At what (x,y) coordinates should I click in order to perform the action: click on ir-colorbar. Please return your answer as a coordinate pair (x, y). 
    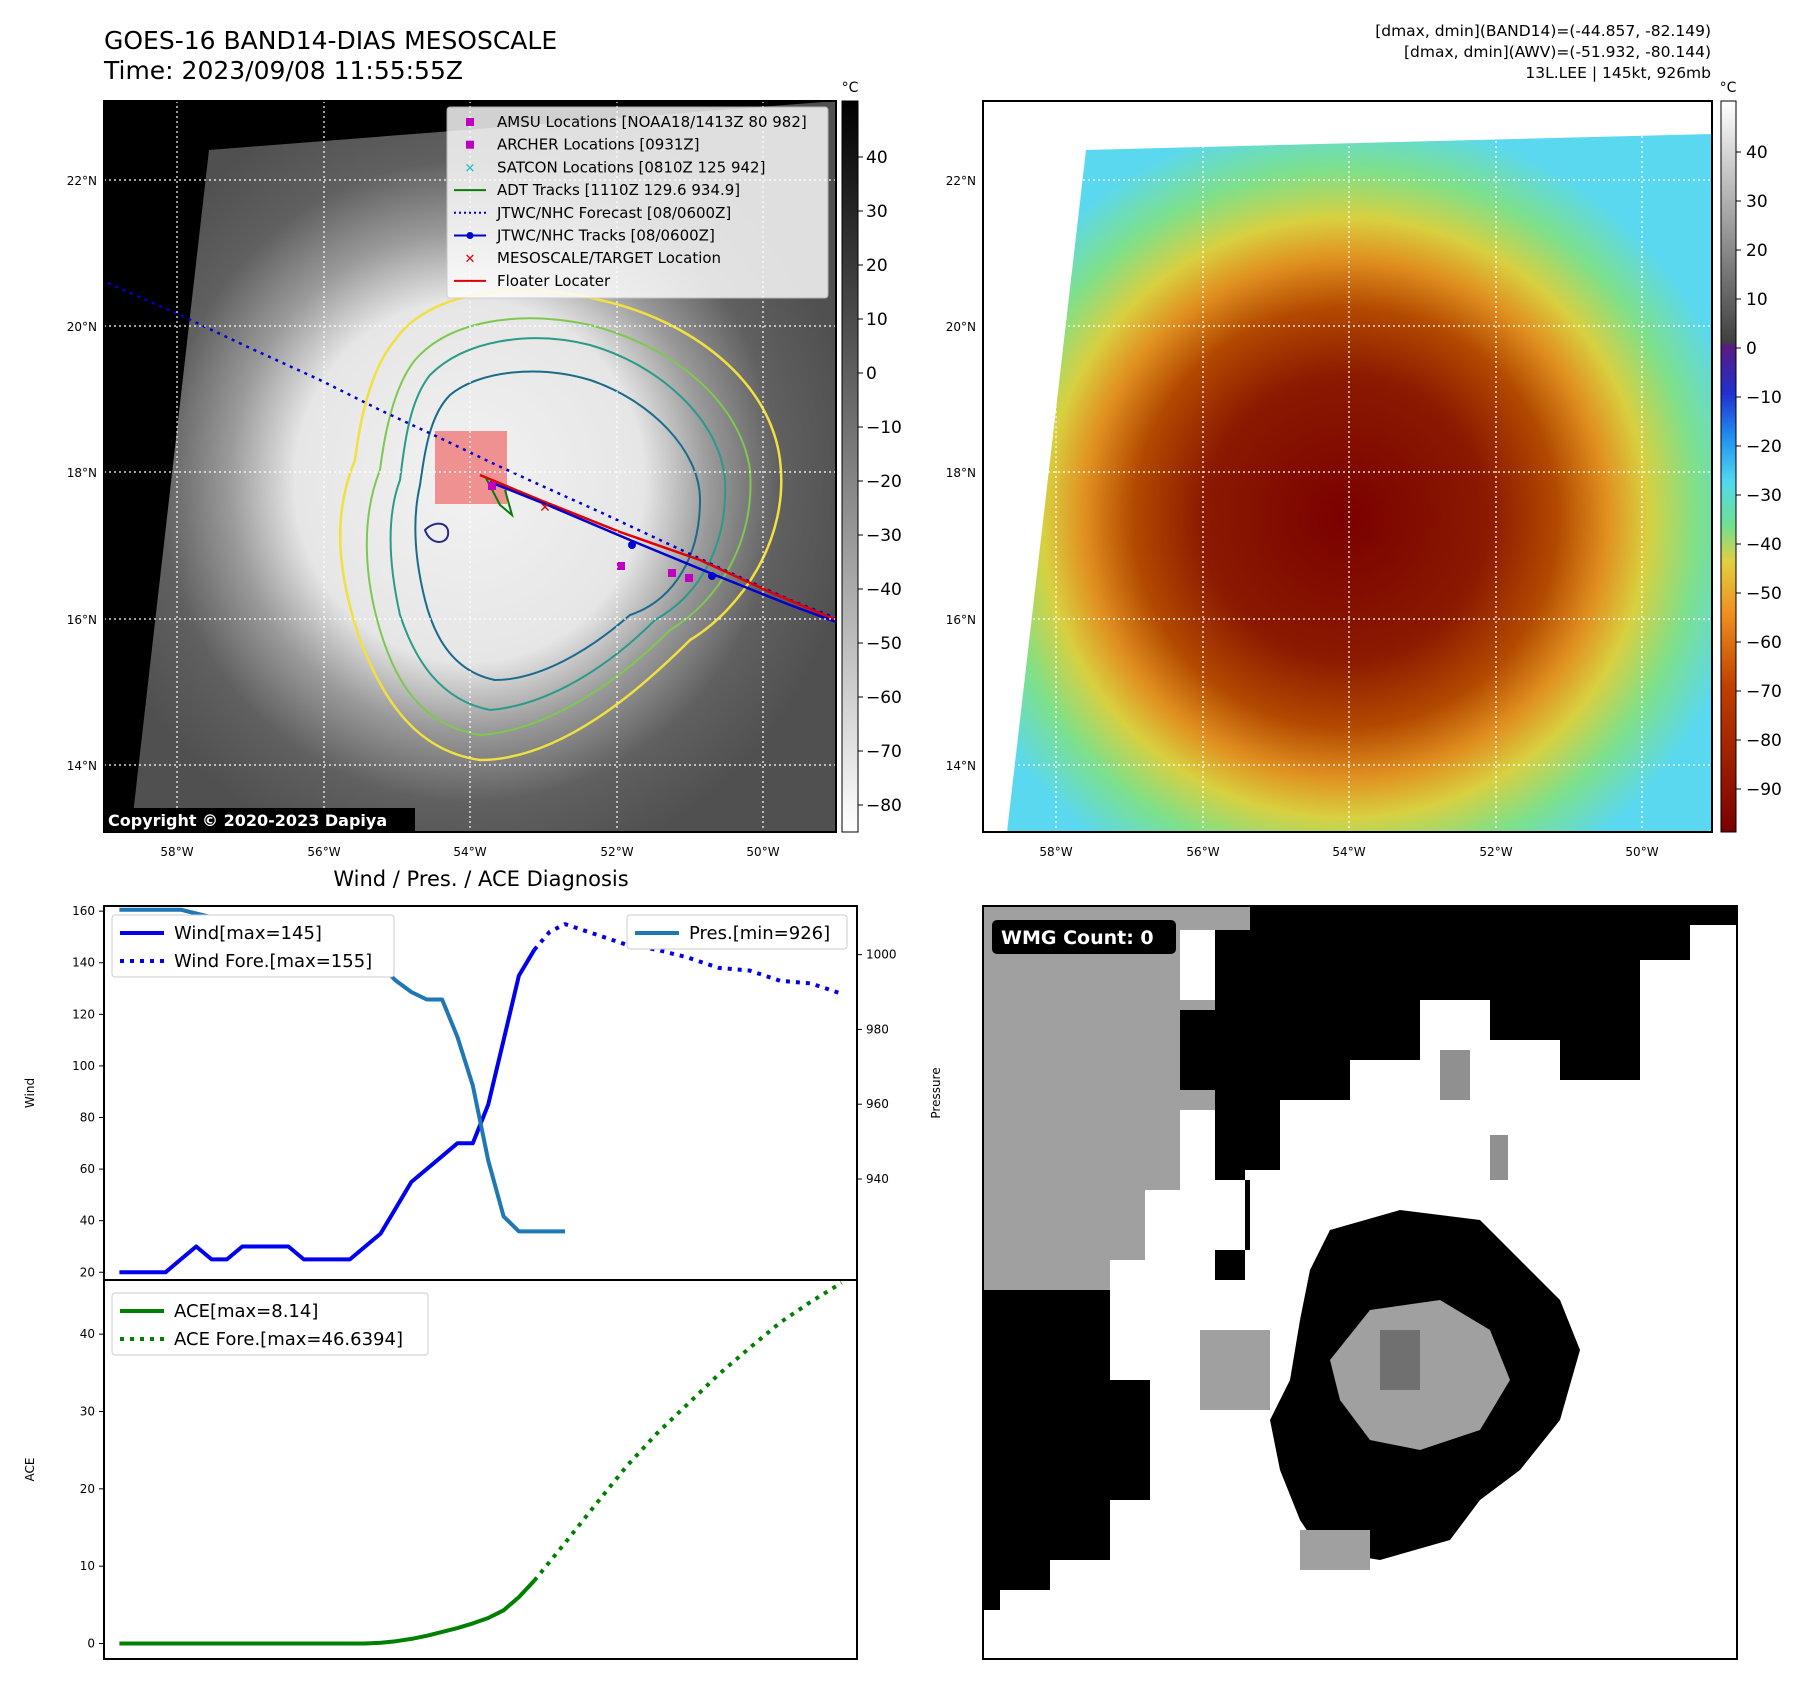
    Looking at the image, I should click on (850, 466).